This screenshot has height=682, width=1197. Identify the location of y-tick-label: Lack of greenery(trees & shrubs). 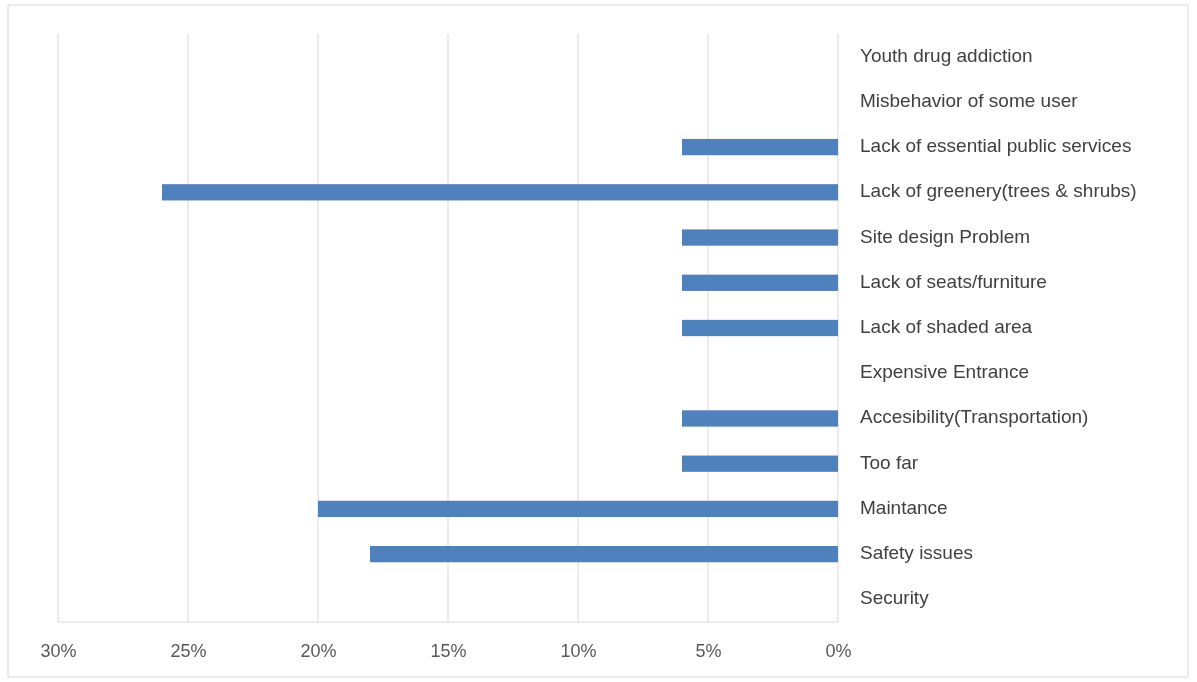
(998, 191).